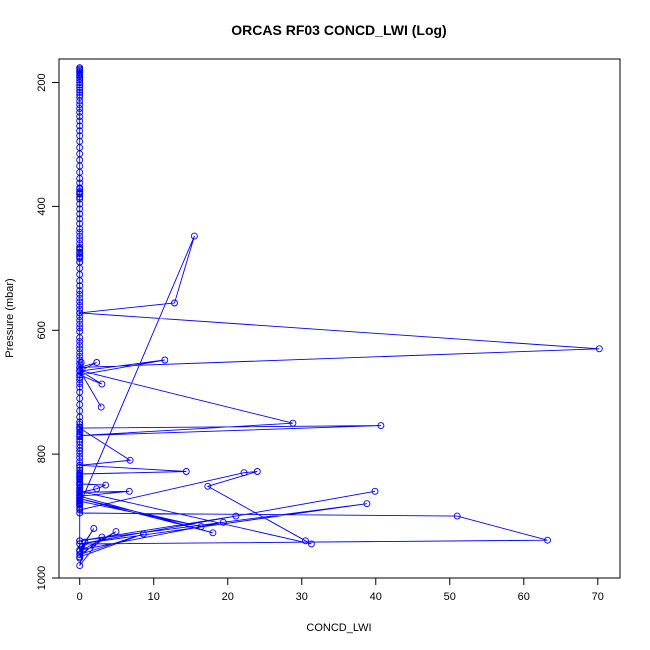 The height and width of the screenshot is (650, 650). Describe the element at coordinates (42, 206) in the screenshot. I see `y-tick-label: 400` at that location.